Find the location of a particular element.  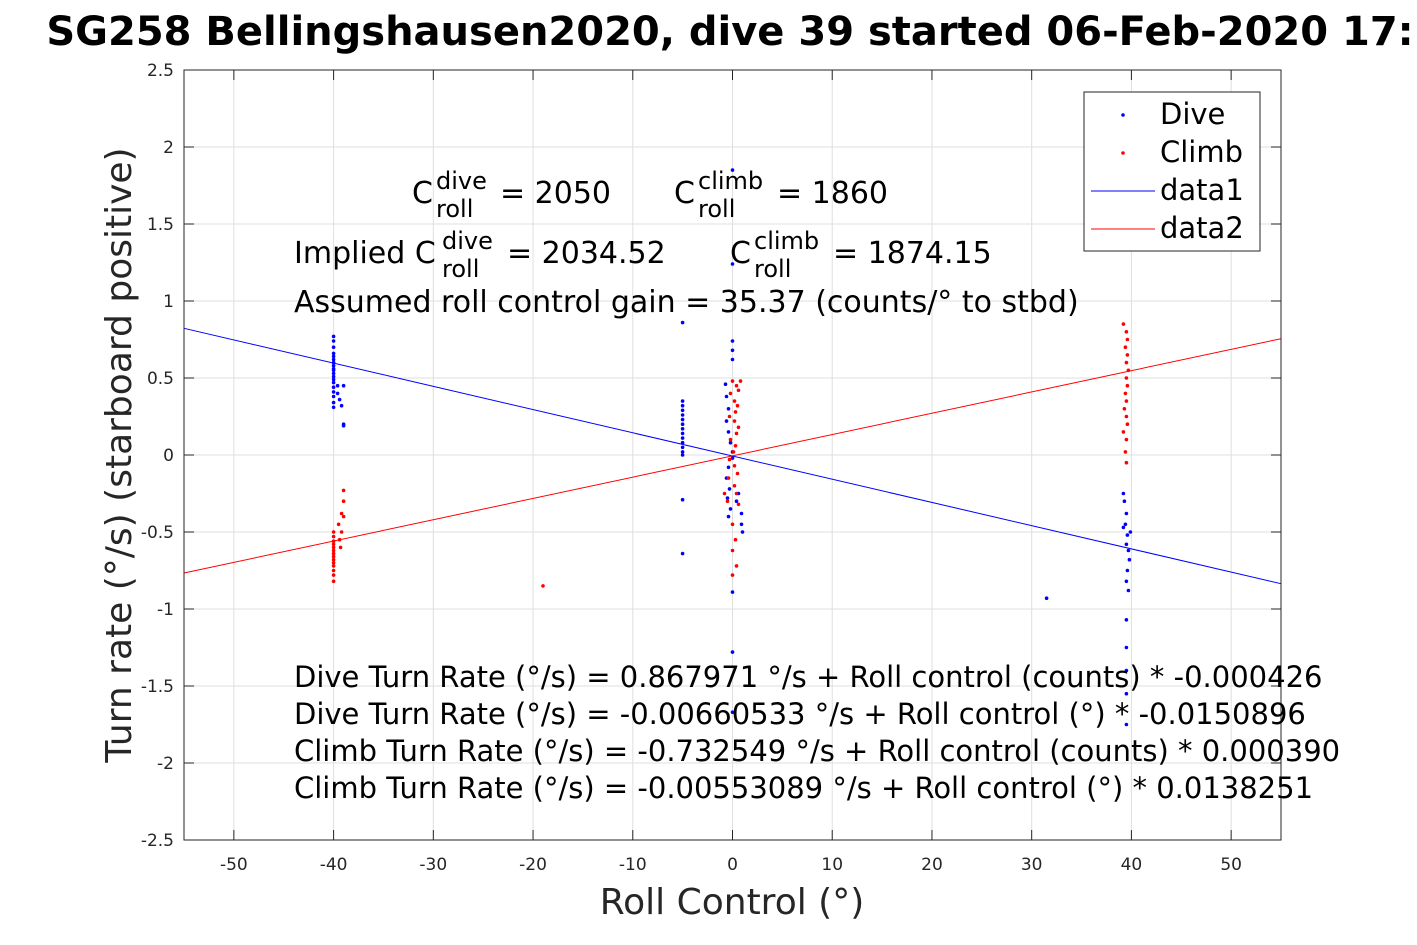

implied-climb-value: = 1874.15 is located at coordinates (912, 253).